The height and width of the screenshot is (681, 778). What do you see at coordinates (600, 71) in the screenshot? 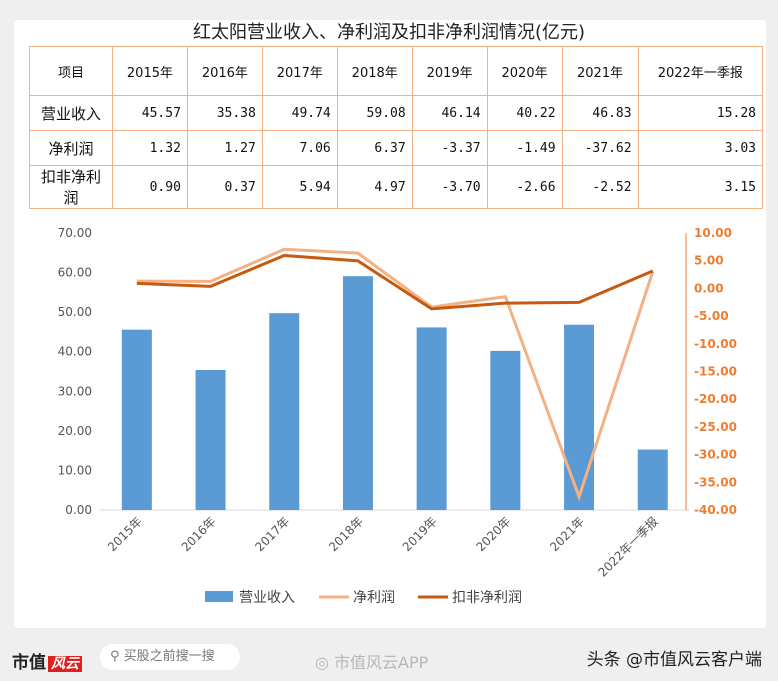
I see `header-cell: 2021年` at bounding box center [600, 71].